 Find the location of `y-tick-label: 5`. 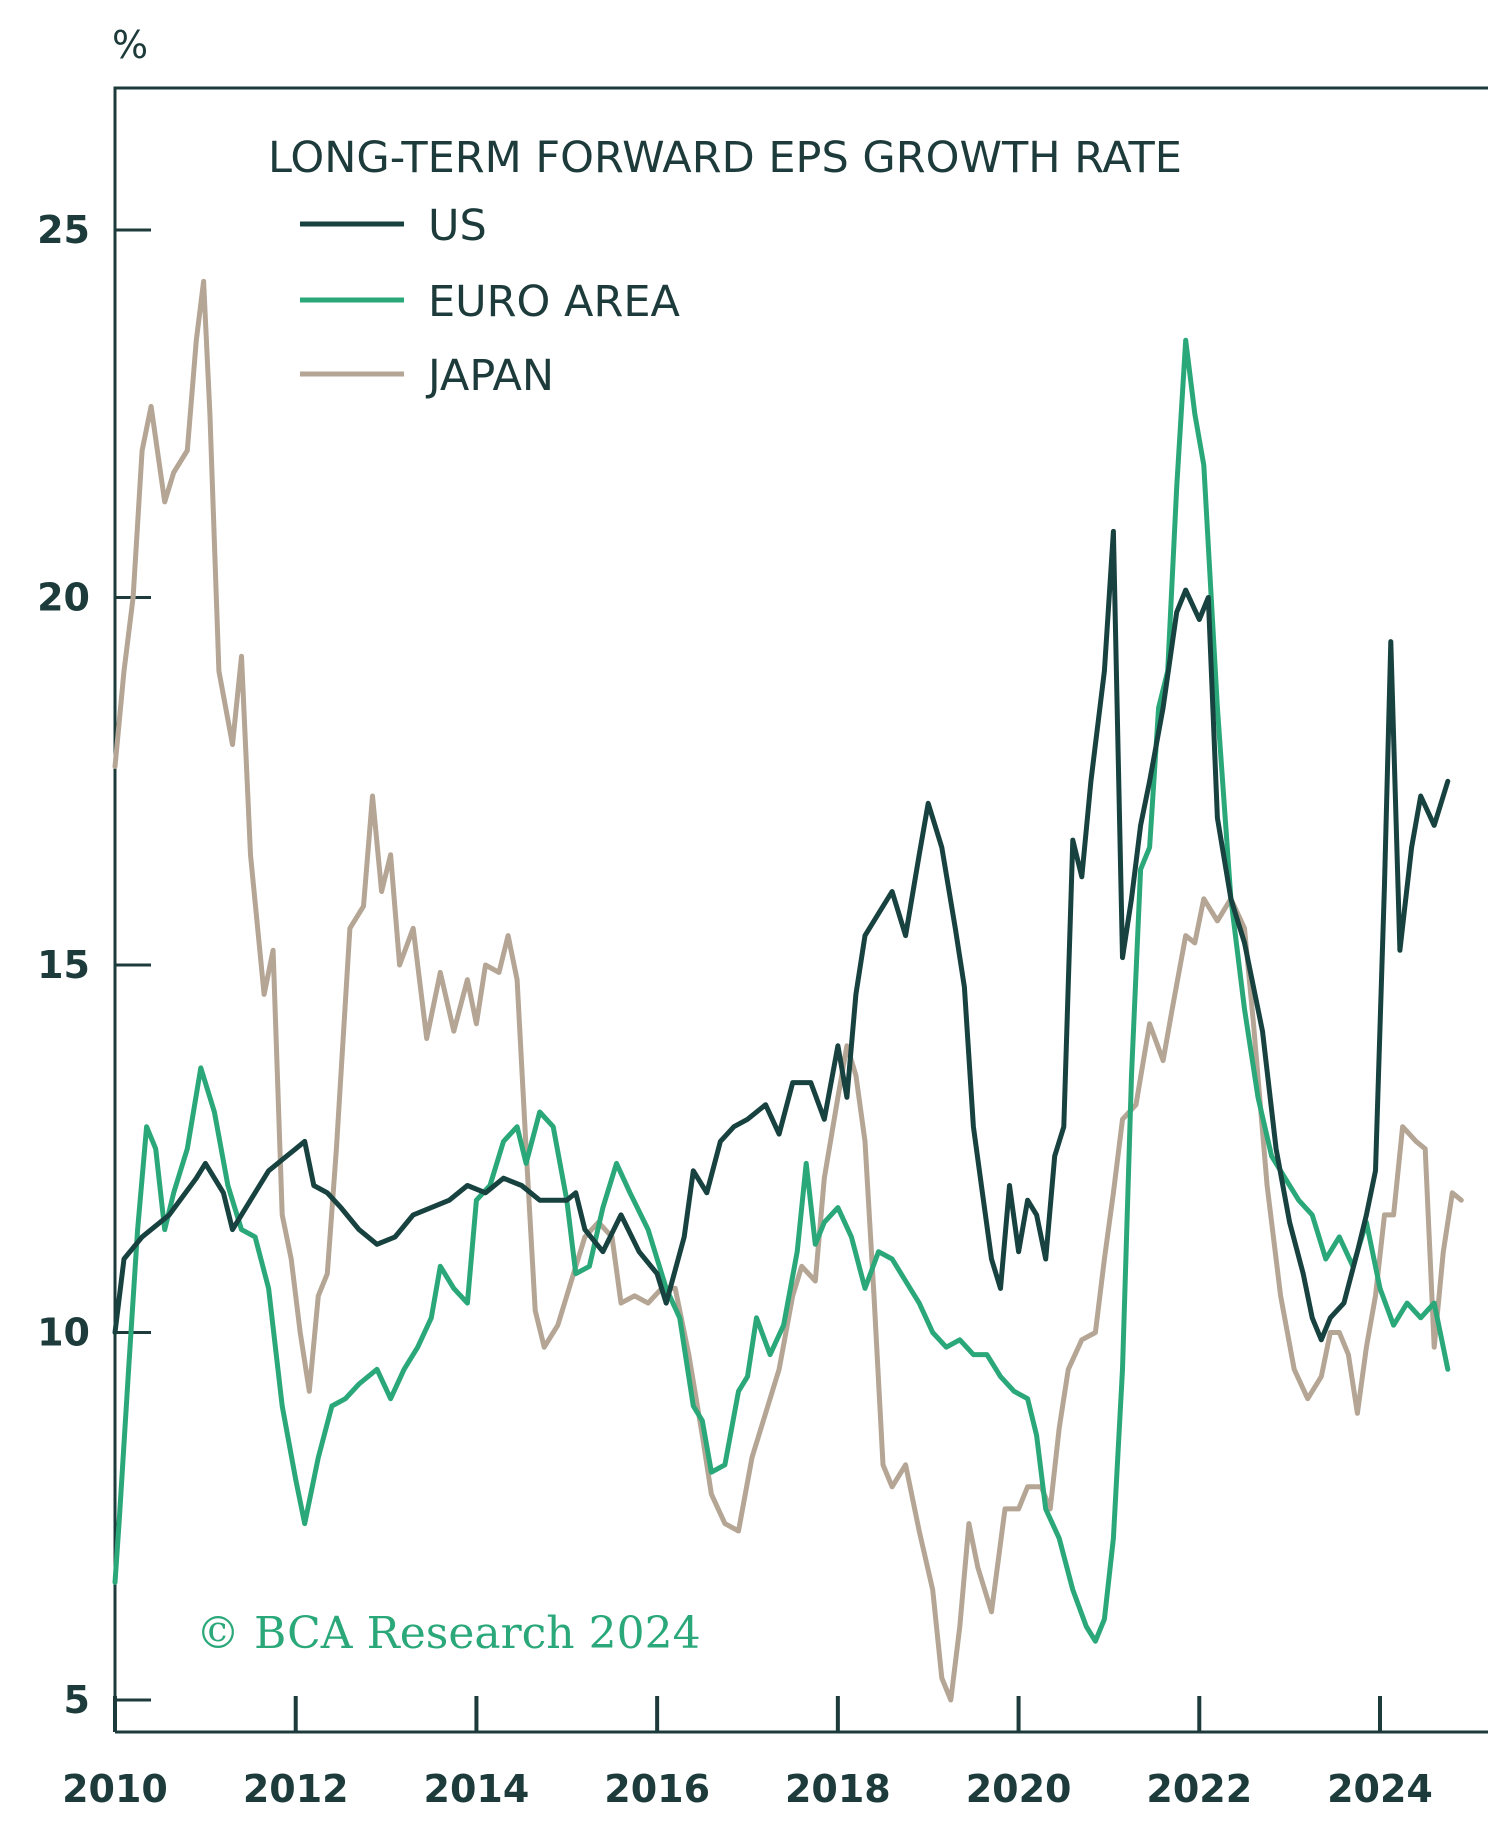

y-tick-label: 5 is located at coordinates (77, 1700).